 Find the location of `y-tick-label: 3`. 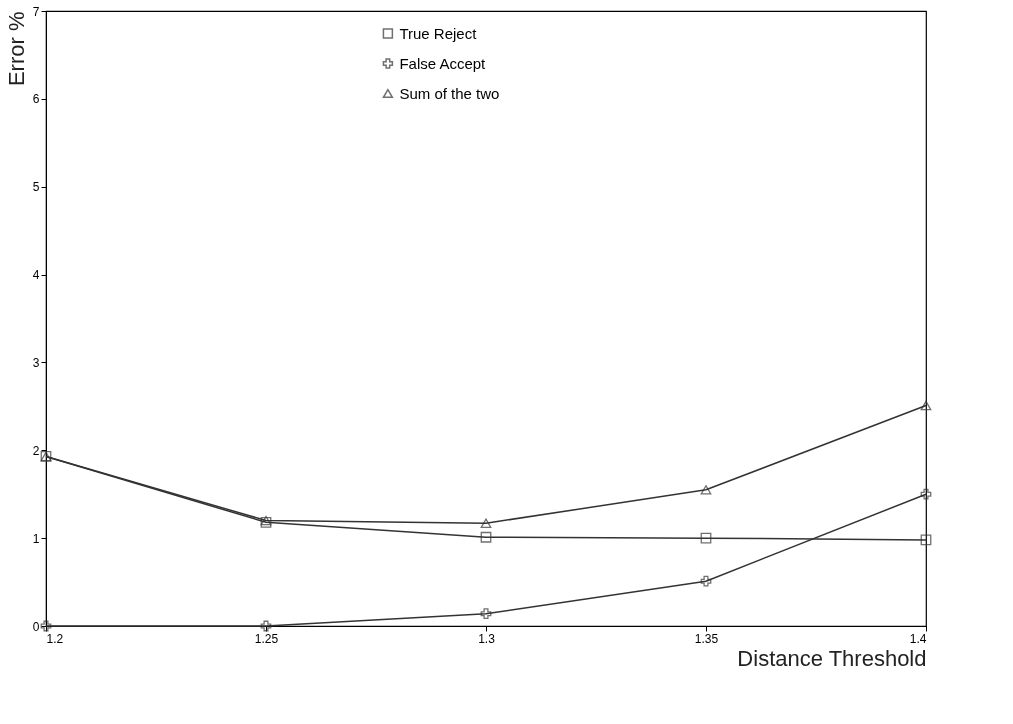

y-tick-label: 3 is located at coordinates (36, 362).